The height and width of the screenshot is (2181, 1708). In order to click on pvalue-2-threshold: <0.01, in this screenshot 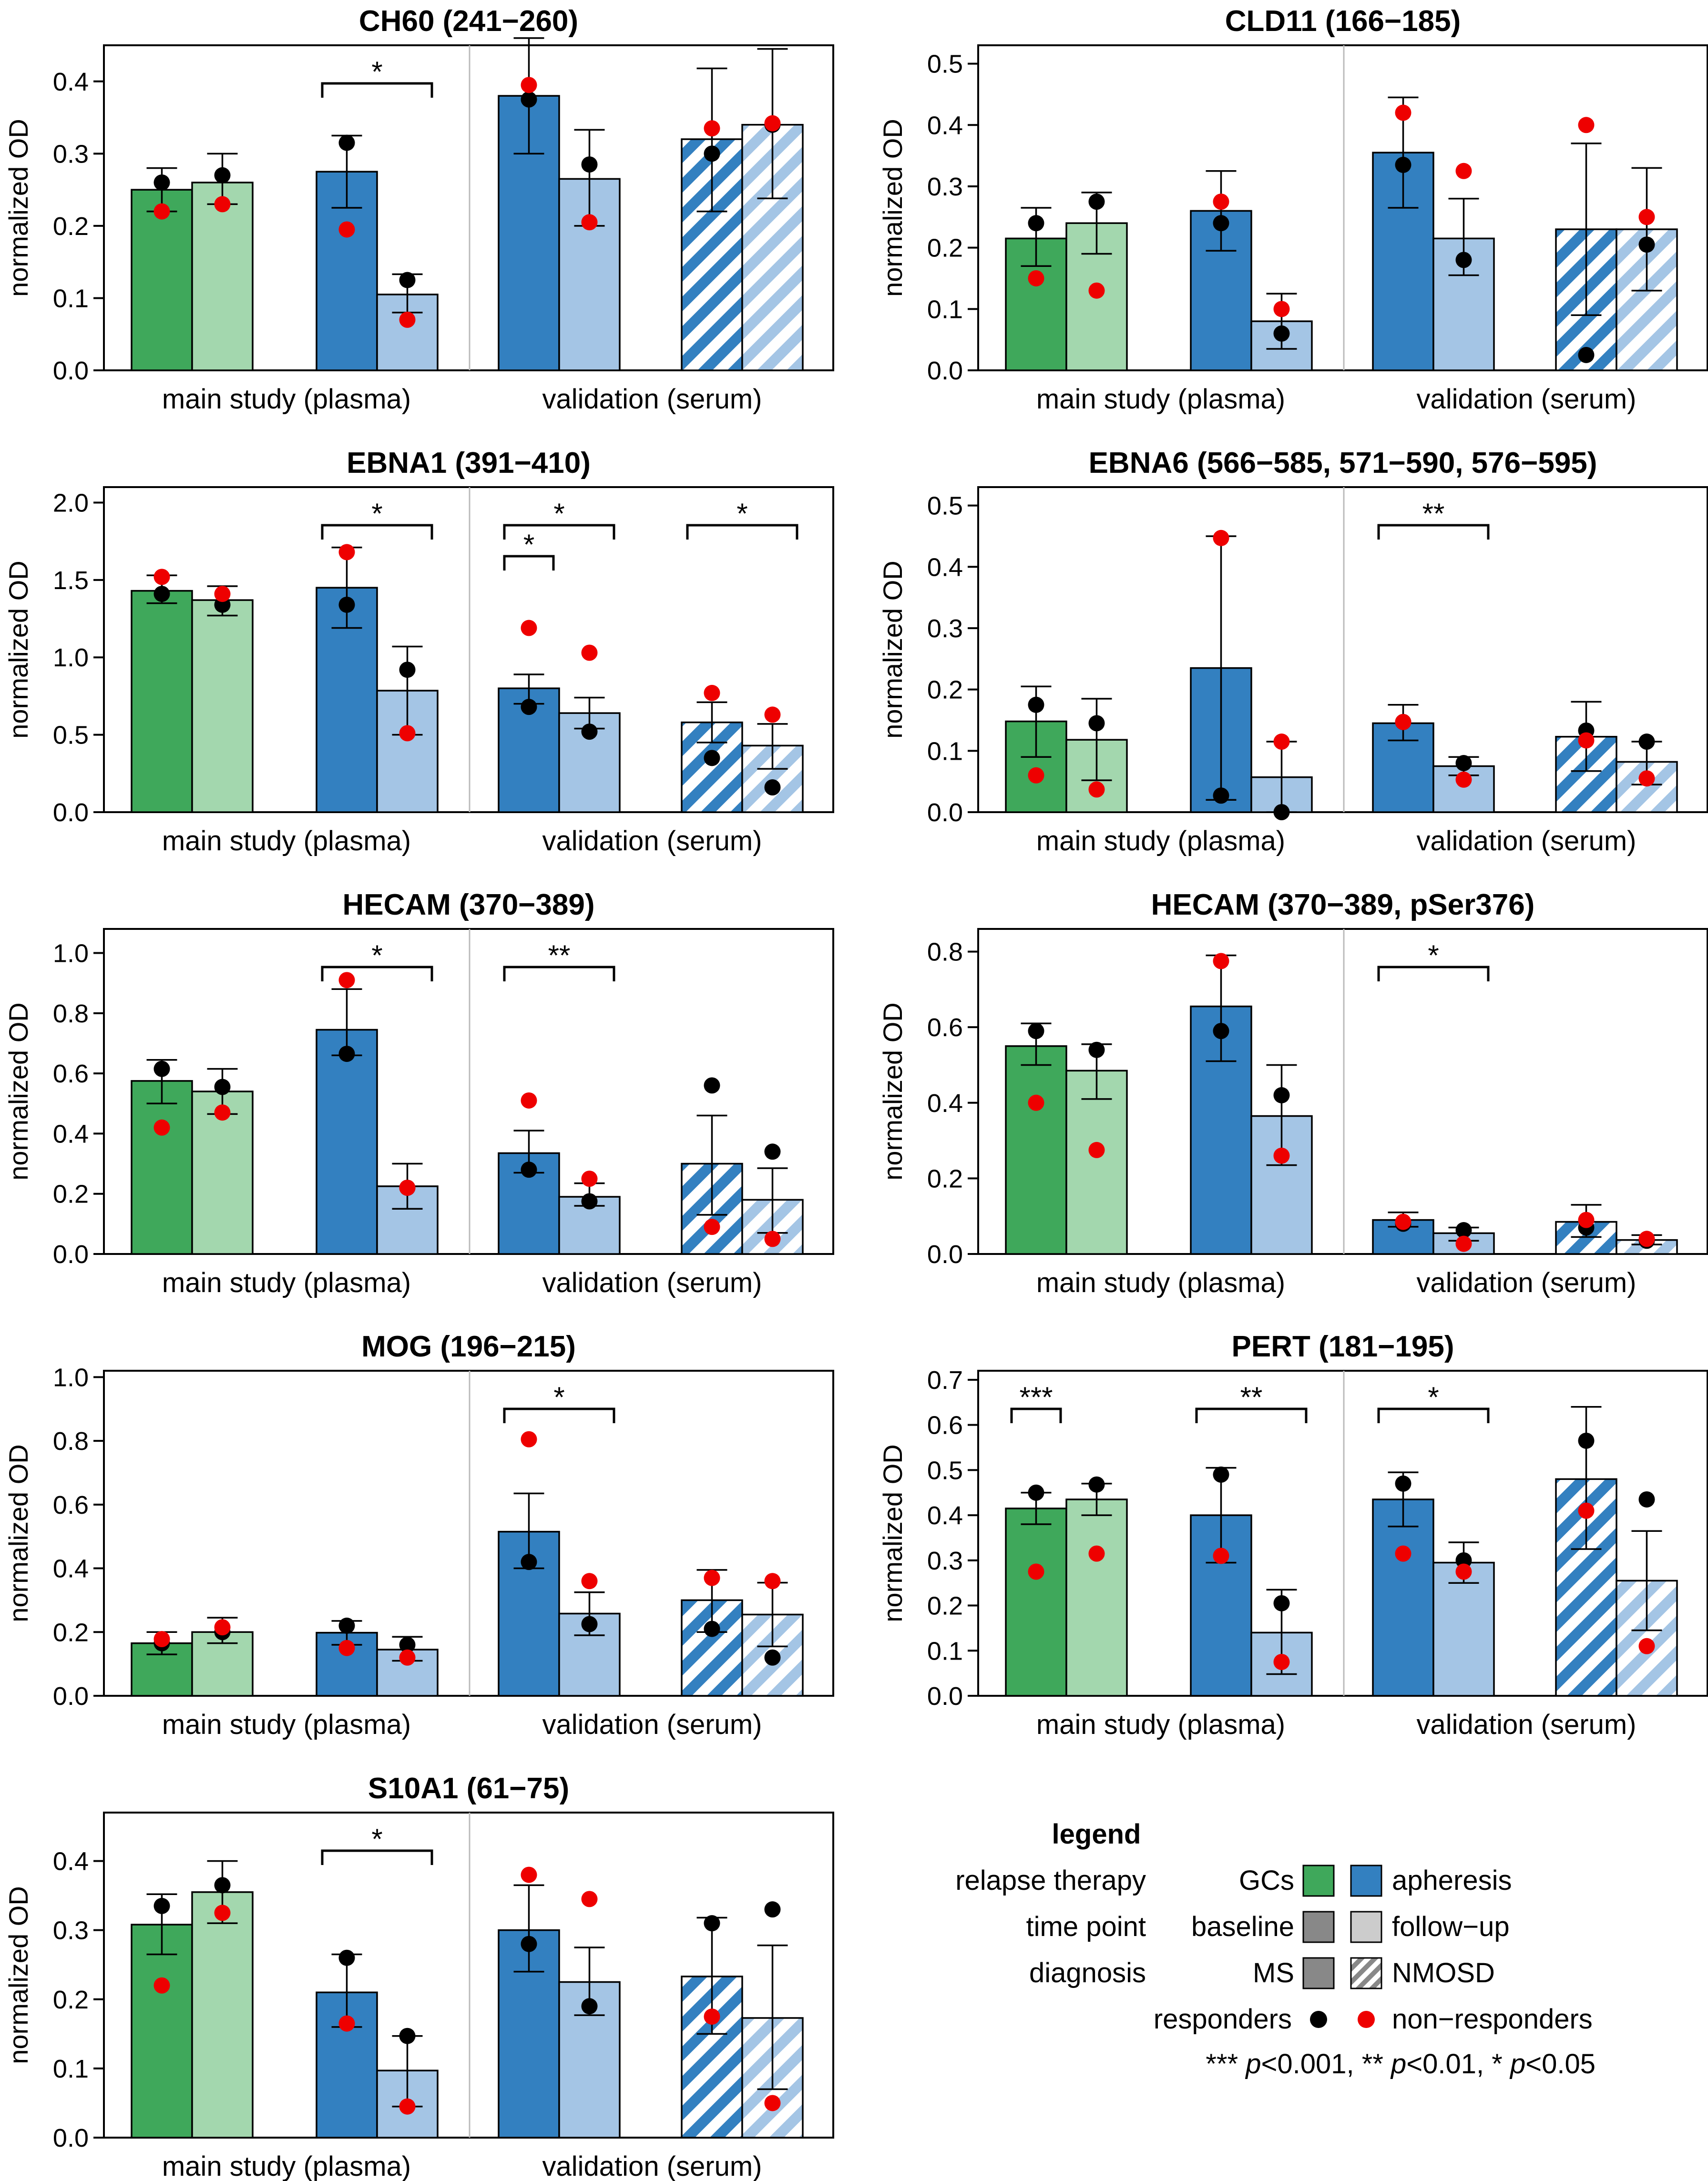, I will do `click(1449, 2064)`.